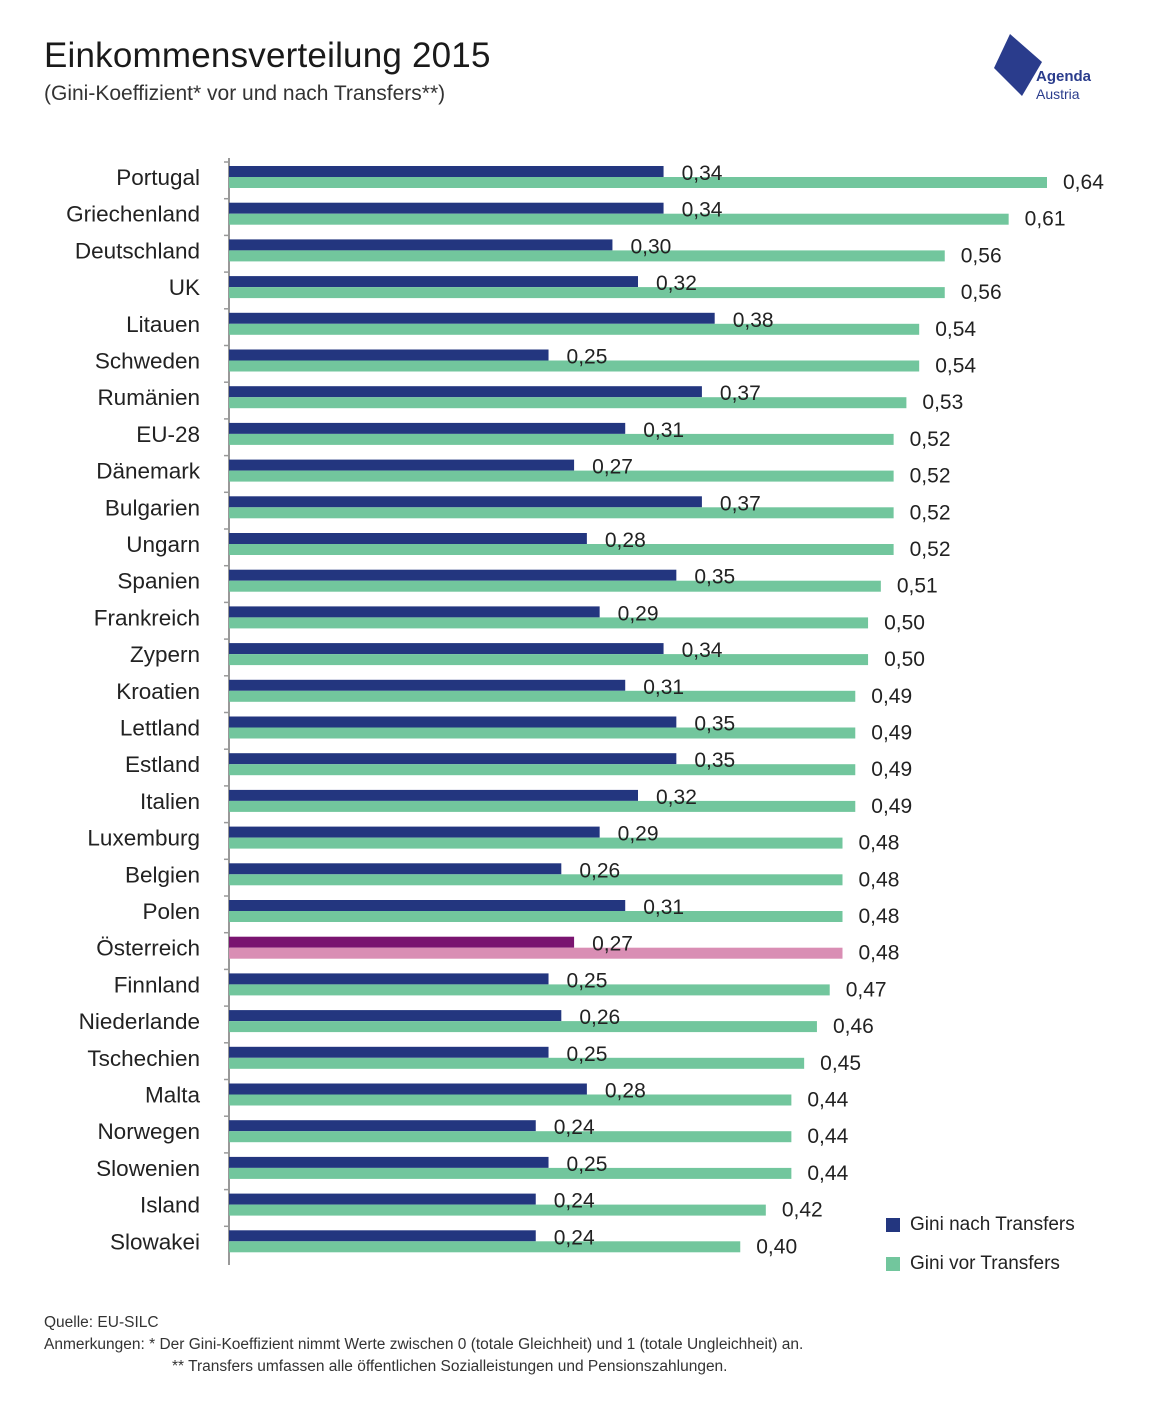  Describe the element at coordinates (612, 467) in the screenshot. I see `data-label-nach: 0,27` at that location.